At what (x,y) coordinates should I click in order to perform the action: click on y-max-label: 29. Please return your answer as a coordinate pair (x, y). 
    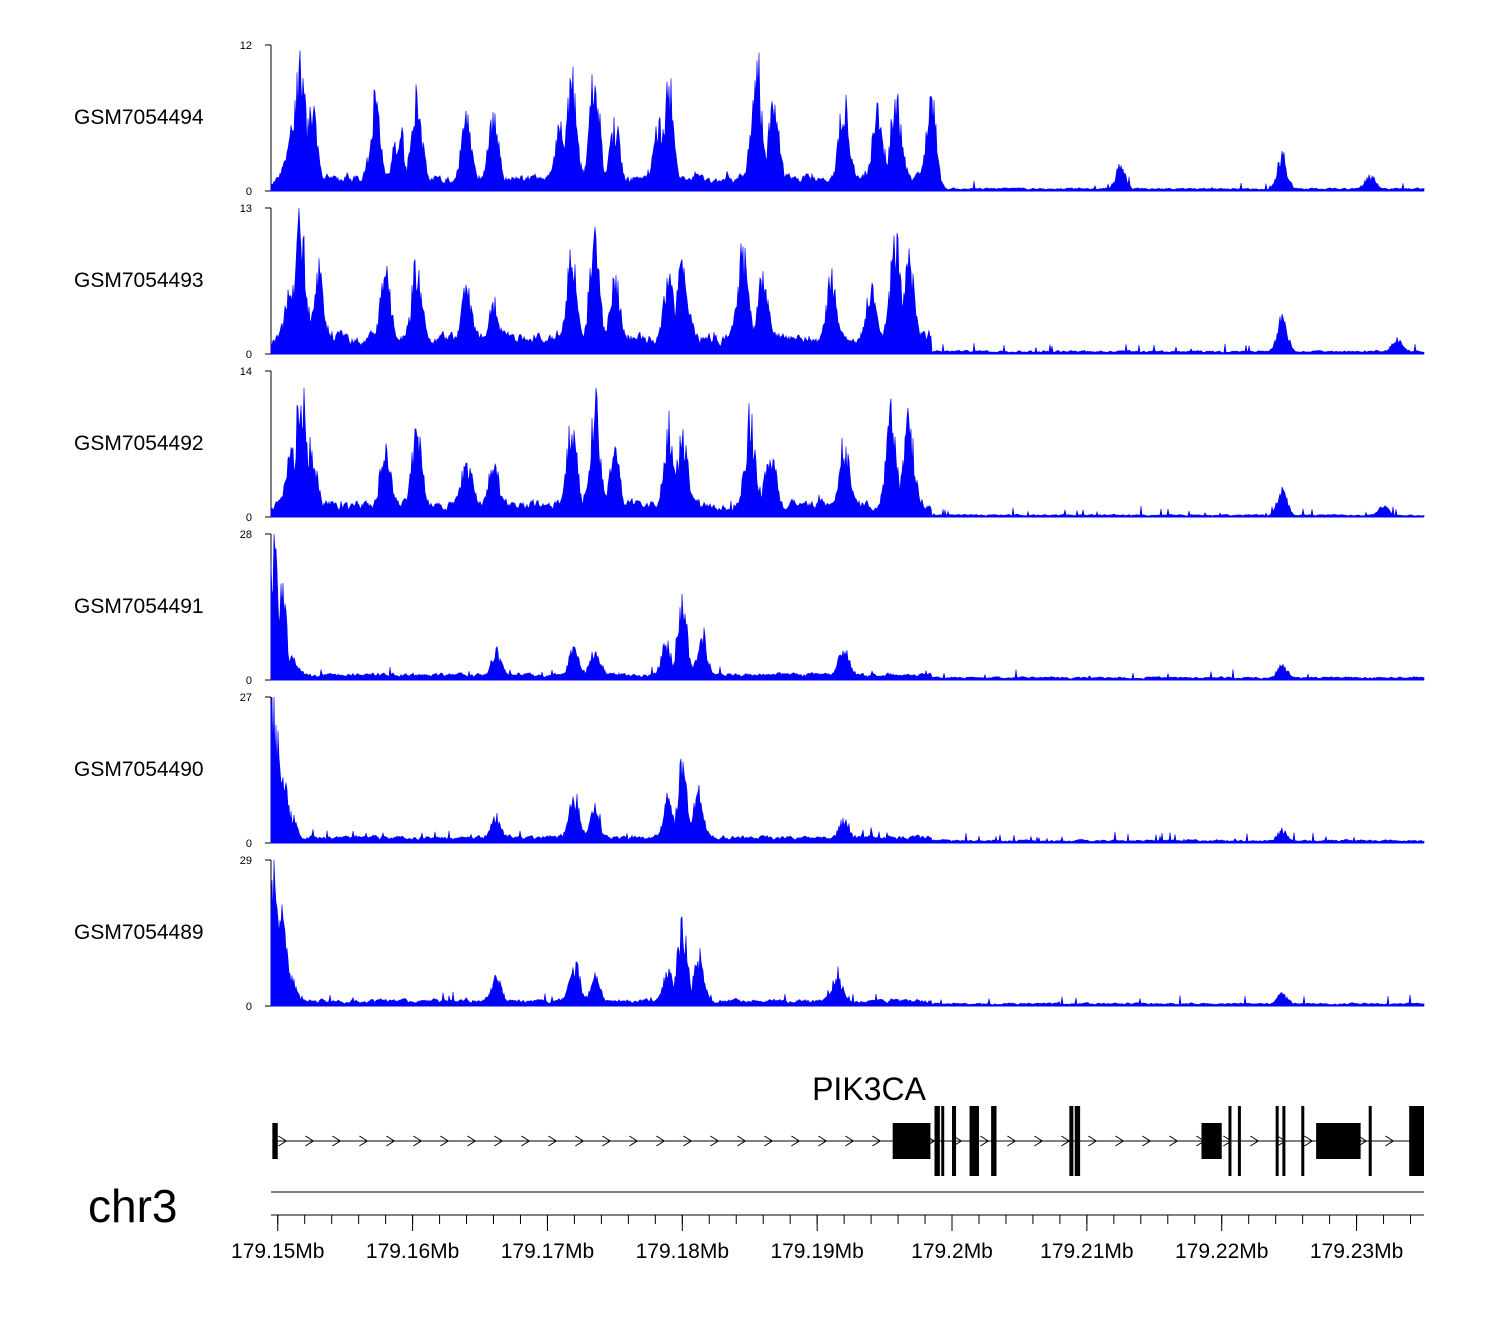
    Looking at the image, I should click on (246, 861).